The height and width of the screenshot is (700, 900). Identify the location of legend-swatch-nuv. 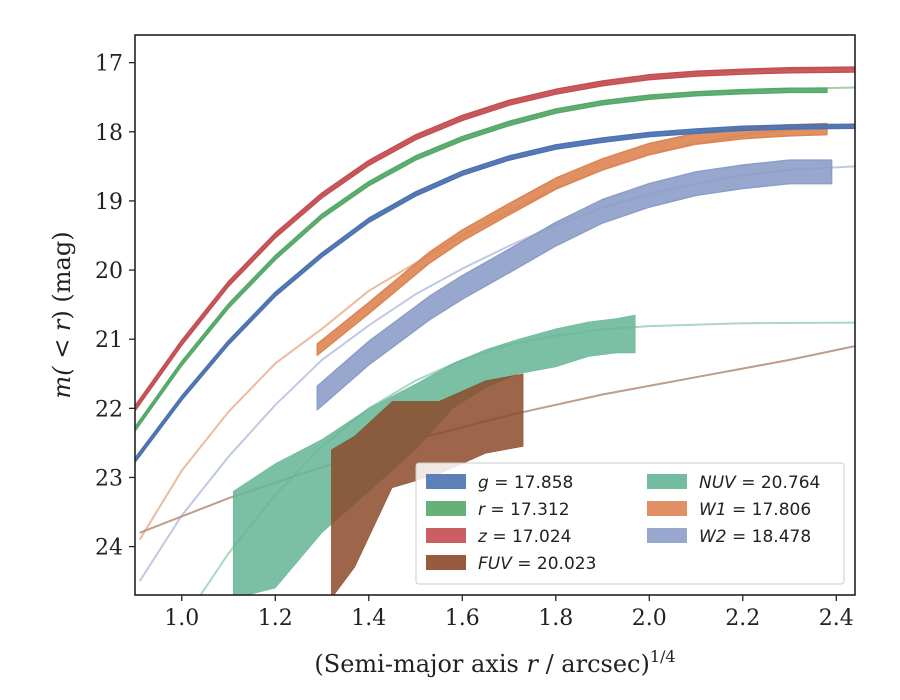
(667, 481).